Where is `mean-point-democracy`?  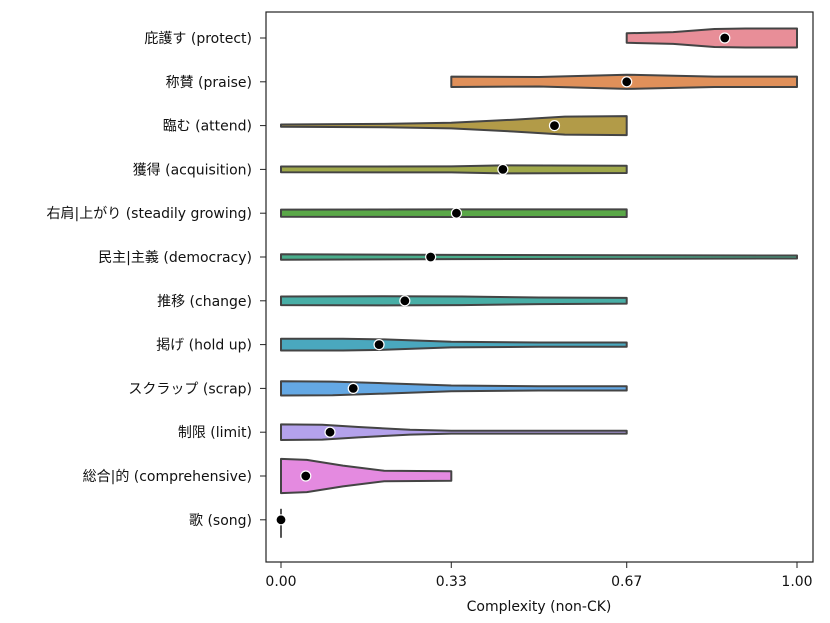
mean-point-democracy is located at coordinates (431, 257).